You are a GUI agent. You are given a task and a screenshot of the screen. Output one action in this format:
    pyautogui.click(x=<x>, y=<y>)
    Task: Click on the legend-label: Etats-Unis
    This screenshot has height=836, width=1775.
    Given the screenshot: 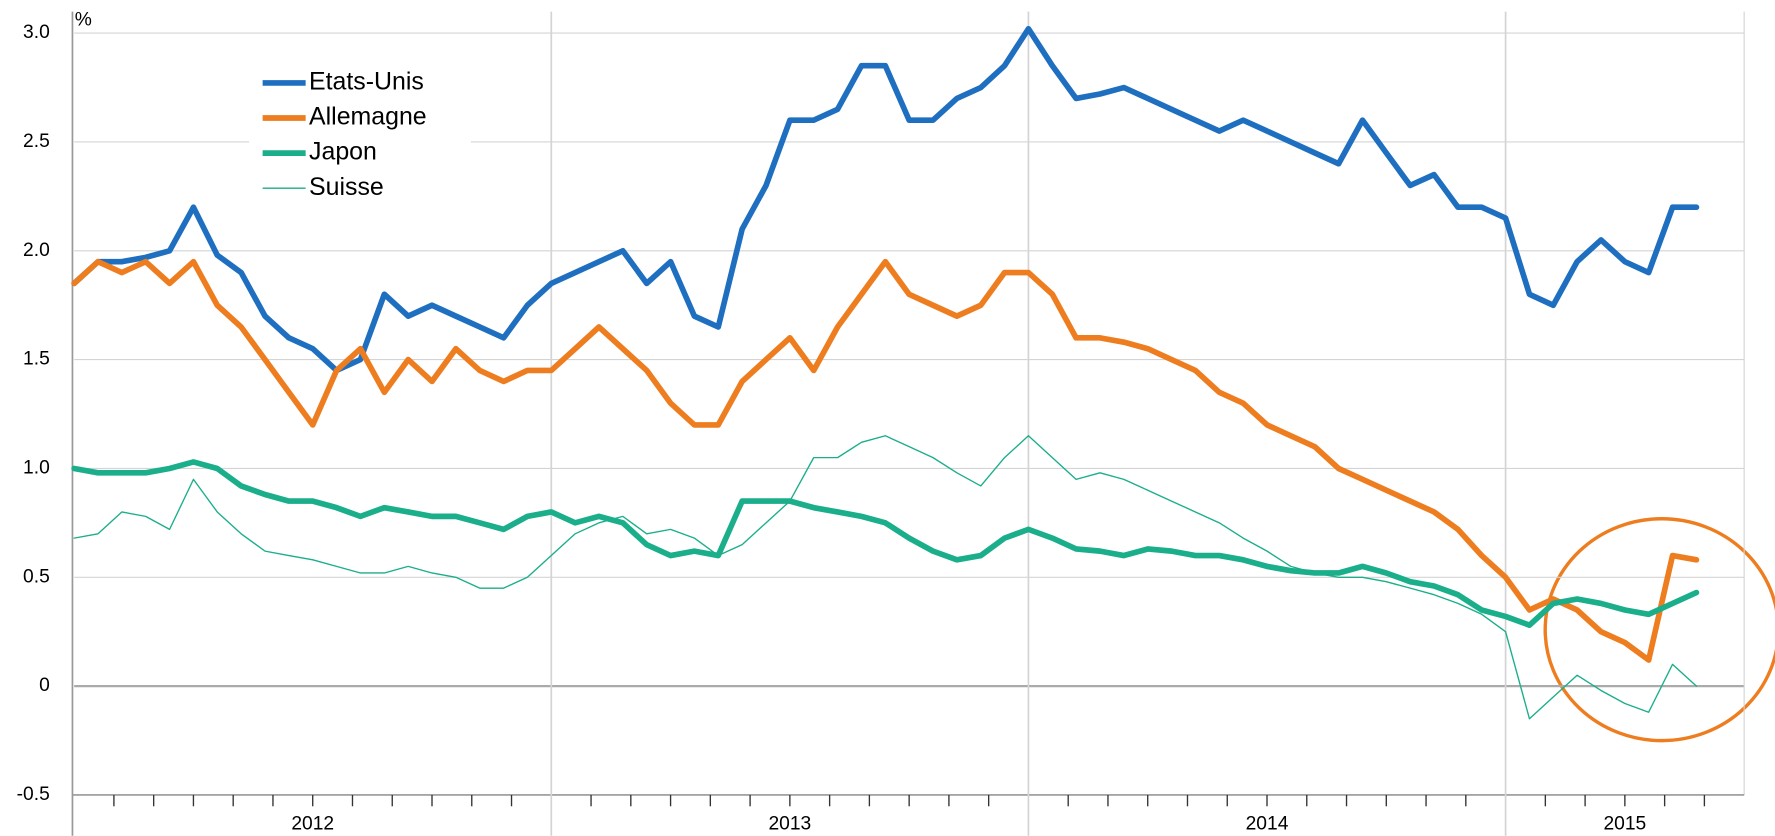 What is the action you would take?
    pyautogui.click(x=366, y=82)
    